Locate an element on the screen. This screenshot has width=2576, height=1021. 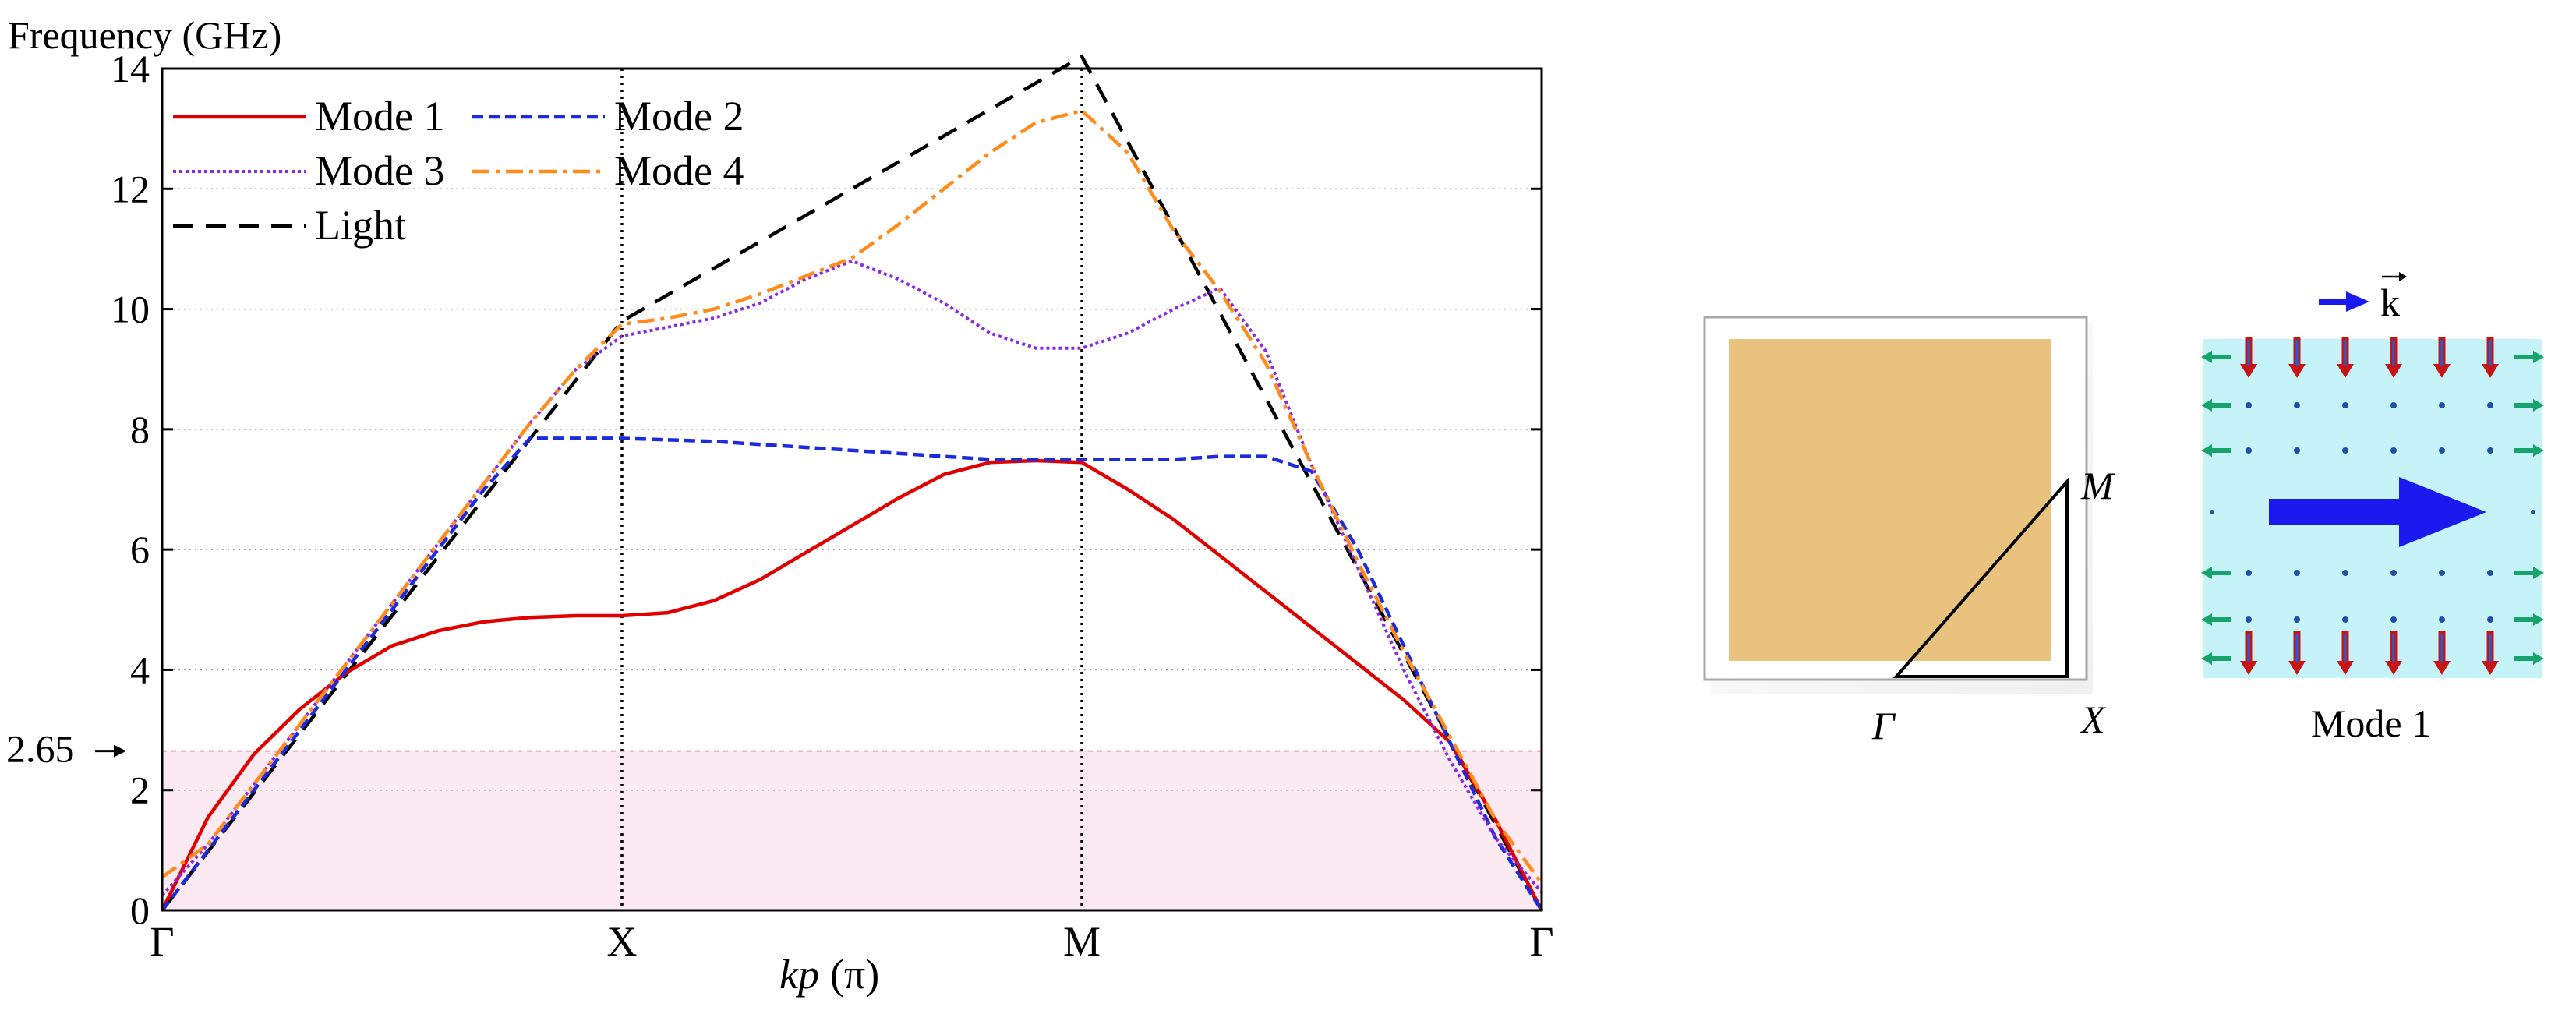
legend-label: Mode 1 is located at coordinates (379, 116).